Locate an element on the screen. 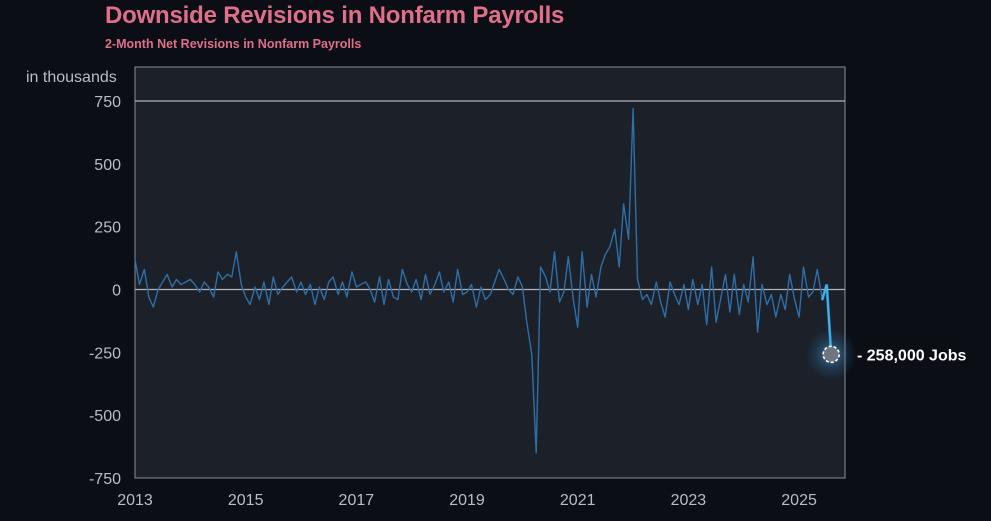 This screenshot has width=991, height=521. x-axis-ticks: 2013 2015 2017 2019 2021 2023 2025 is located at coordinates (467, 500).